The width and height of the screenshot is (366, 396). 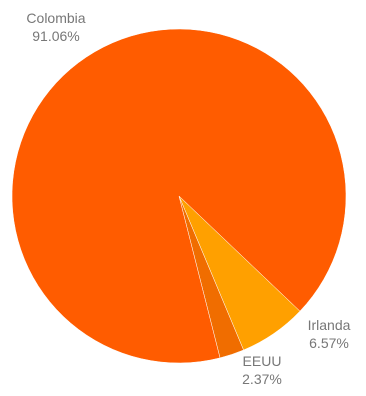 What do you see at coordinates (262, 361) in the screenshot?
I see `slice-label-eeuu: EEUU` at bounding box center [262, 361].